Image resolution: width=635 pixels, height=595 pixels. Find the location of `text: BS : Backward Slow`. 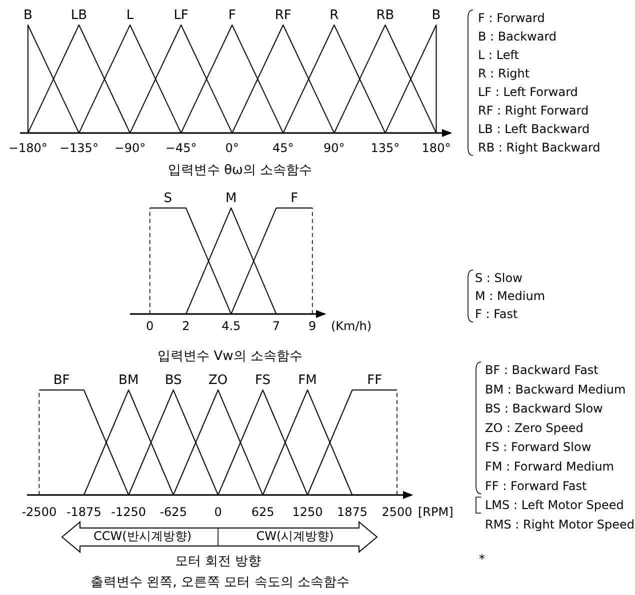

text: BS : Backward Slow is located at coordinates (544, 409).